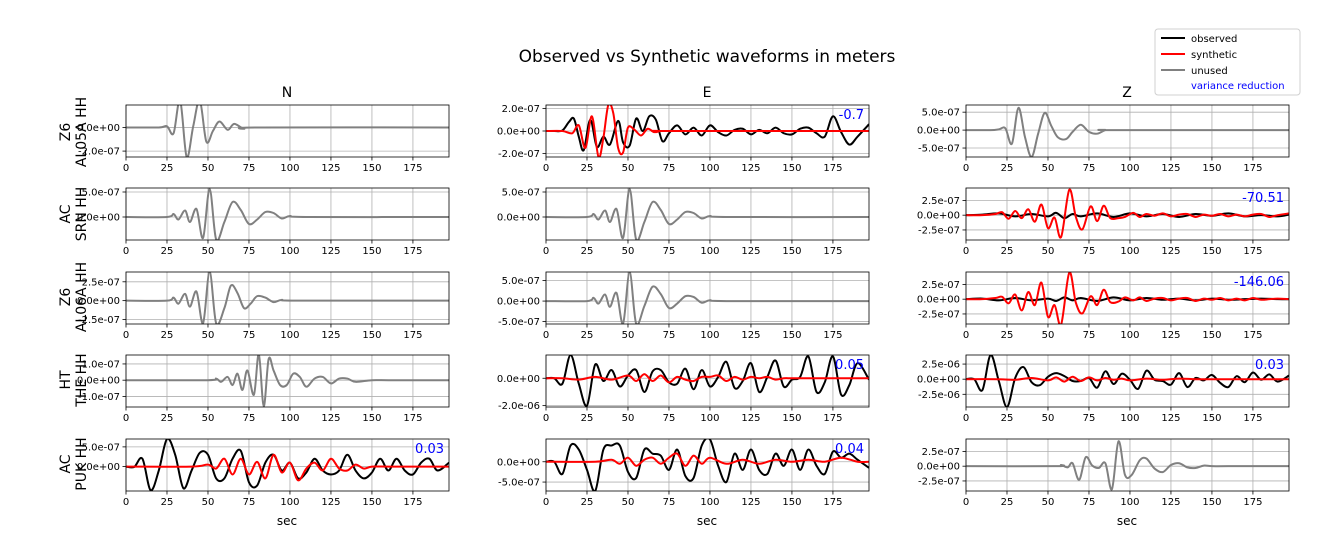 Image resolution: width=1329 pixels, height=558 pixels. Describe the element at coordinates (587, 502) in the screenshot. I see `panel-r4-c1-xtick-label: 25` at that location.